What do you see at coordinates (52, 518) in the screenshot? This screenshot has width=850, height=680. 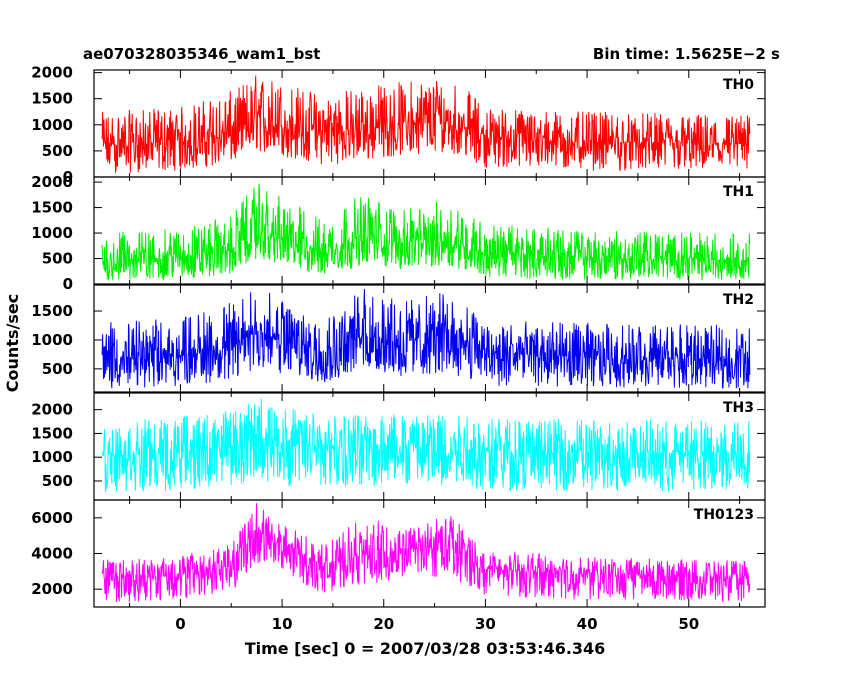 I see `y-tick-label: 6000` at bounding box center [52, 518].